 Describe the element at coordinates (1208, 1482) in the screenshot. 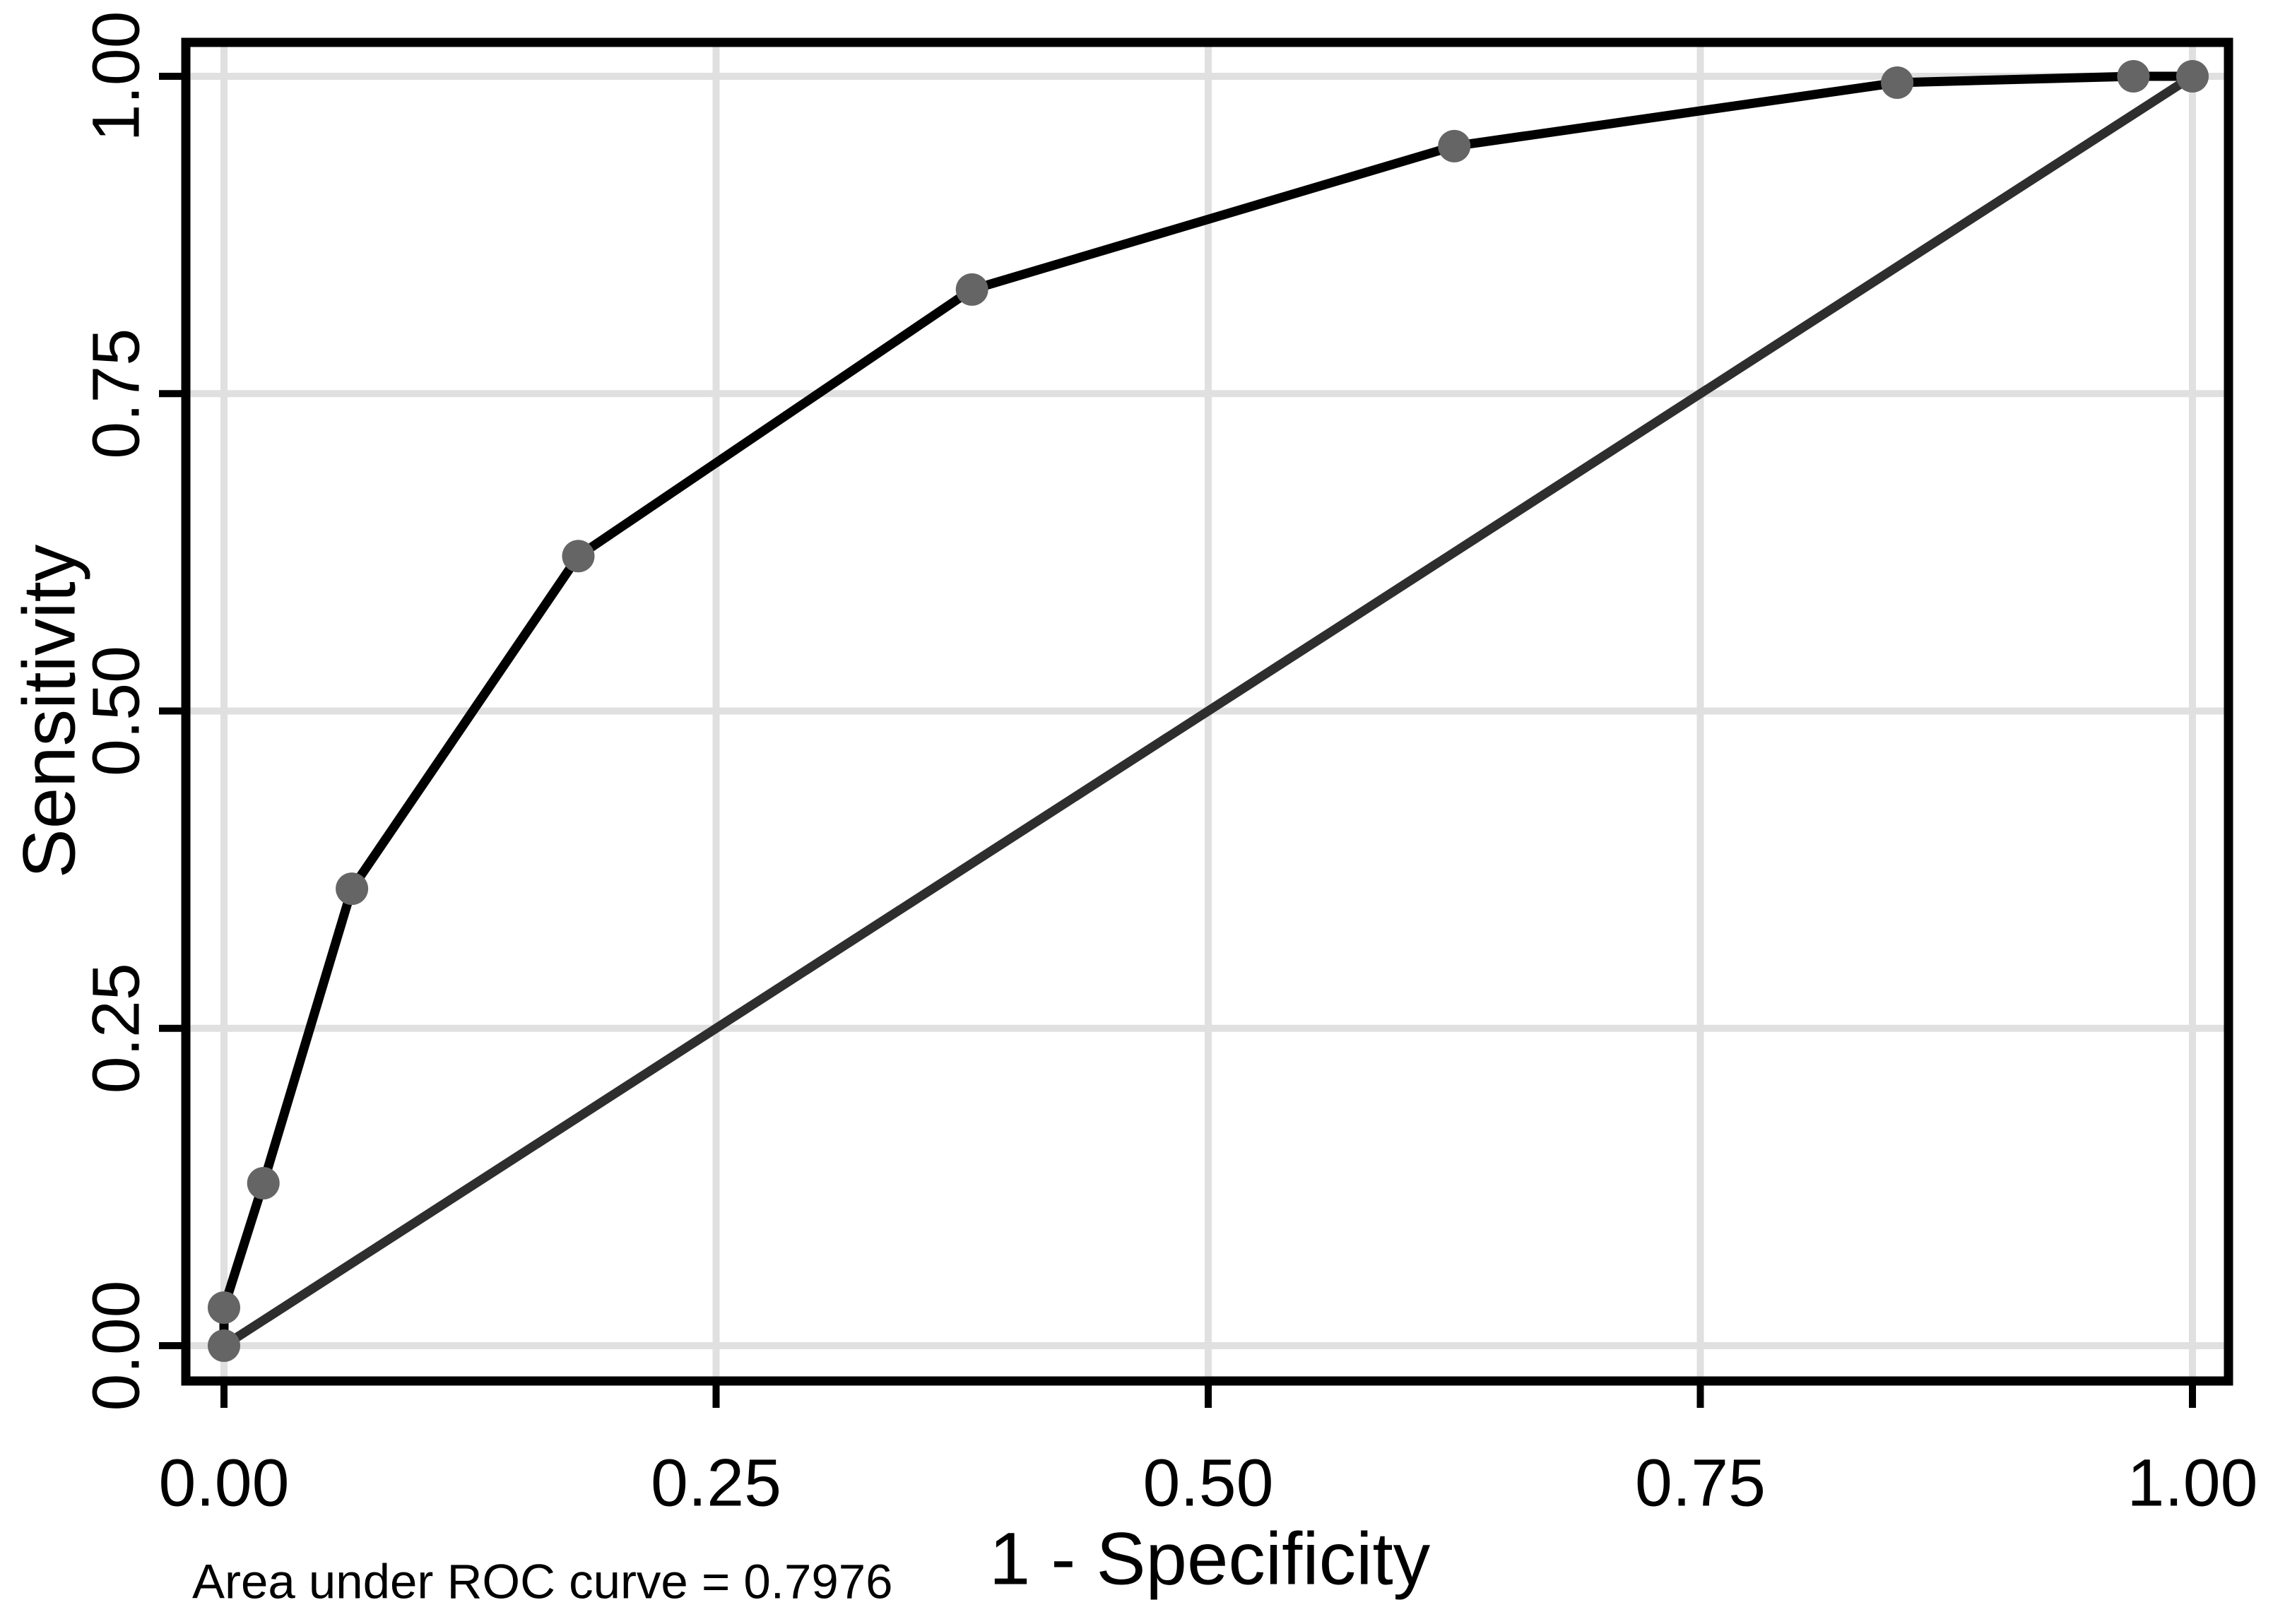

I see `x-tick-label: 0.50` at that location.